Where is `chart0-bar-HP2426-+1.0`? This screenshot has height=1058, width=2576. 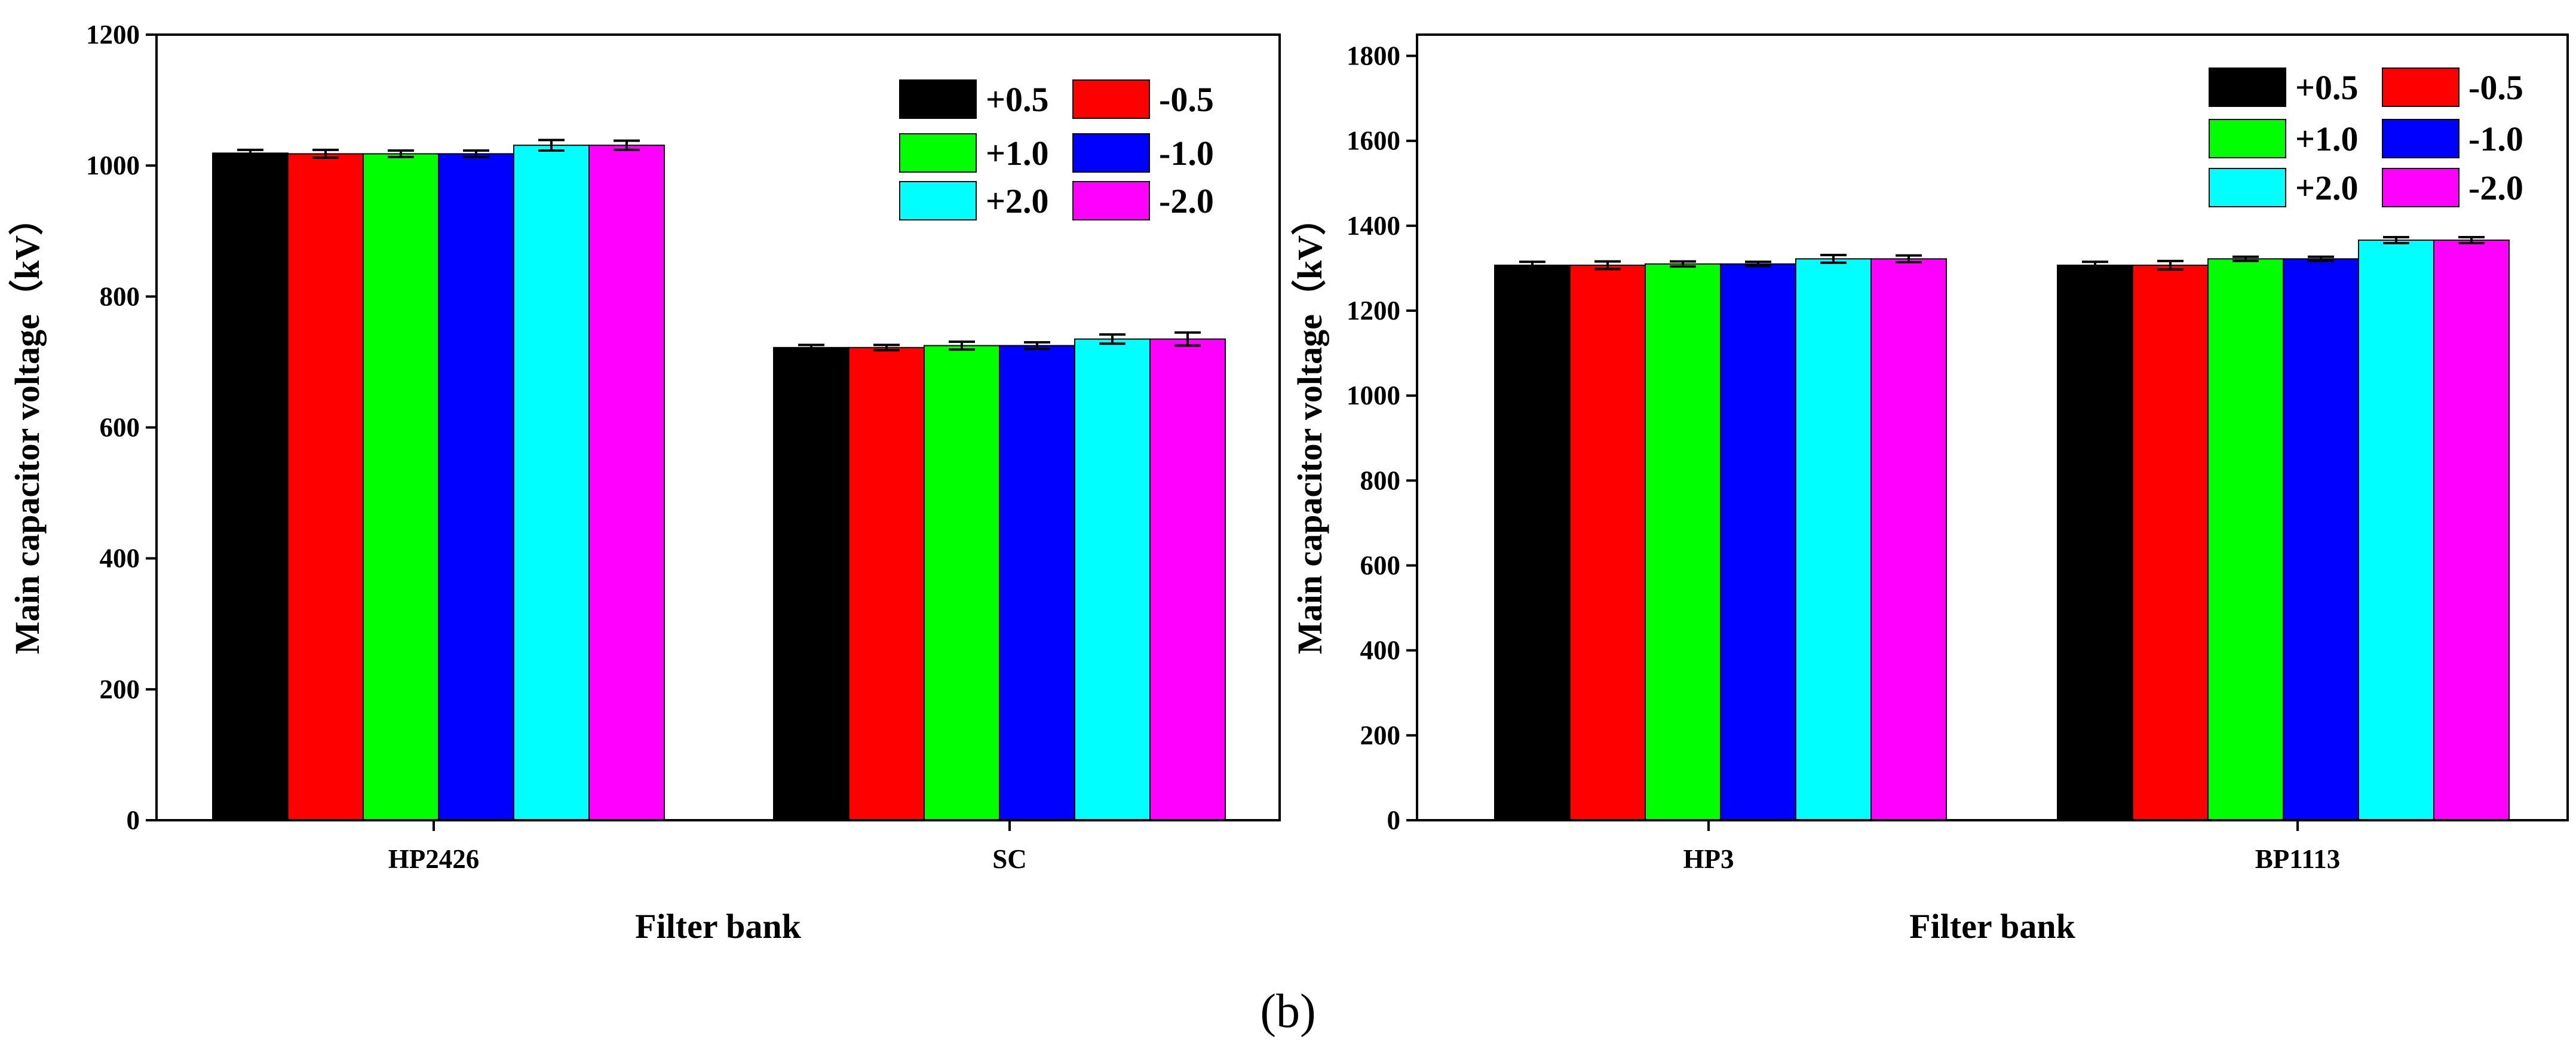 chart0-bar-HP2426-+1.0 is located at coordinates (401, 487).